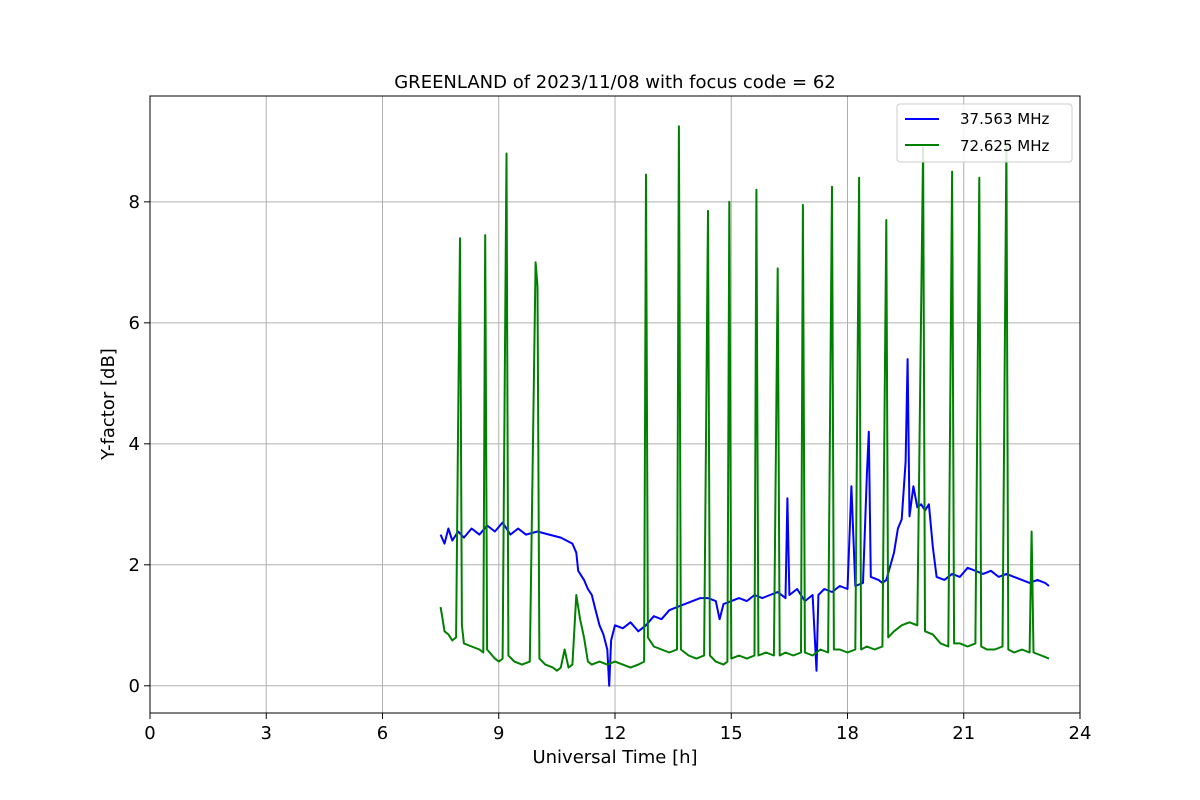  What do you see at coordinates (1004, 146) in the screenshot?
I see `legend-label-series-2: 72.625 MHz` at bounding box center [1004, 146].